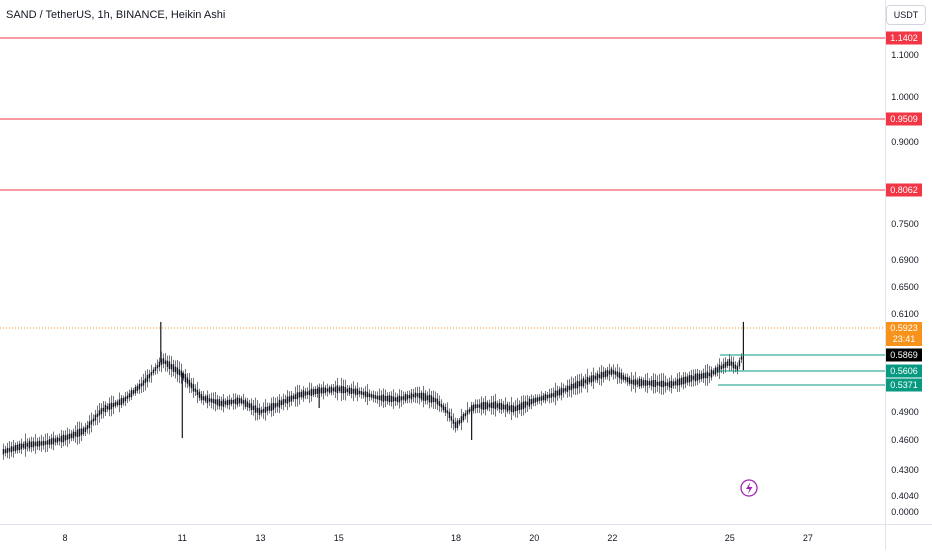  Describe the element at coordinates (534, 538) in the screenshot. I see `time-tick-label: 20` at that location.